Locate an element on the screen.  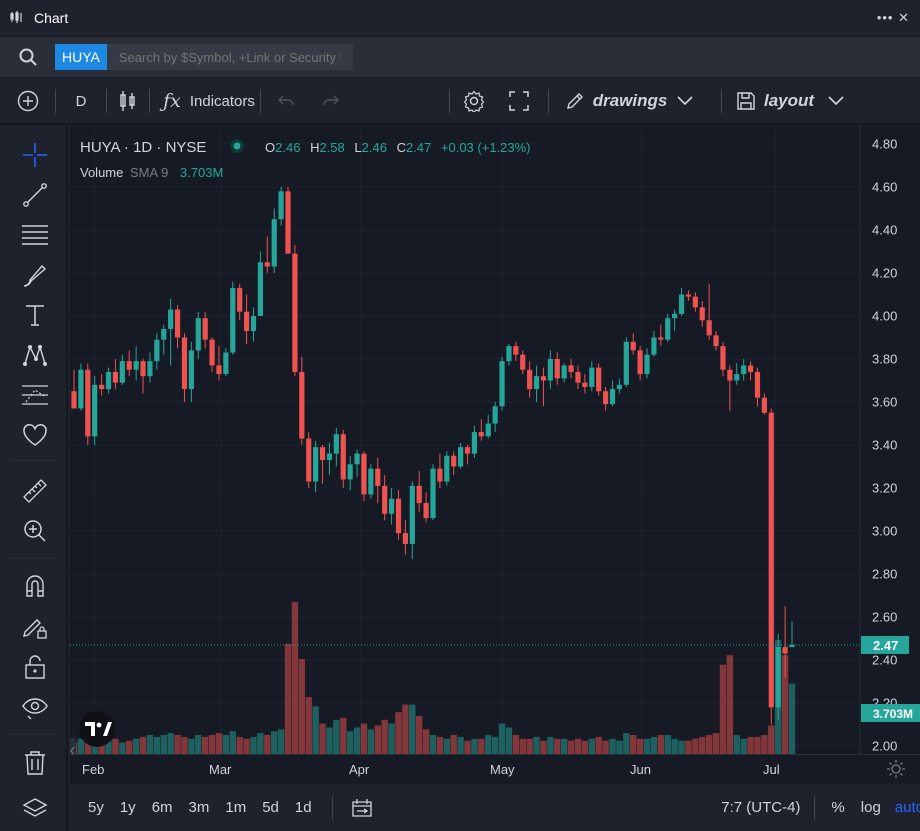
price-tick-label: 4.60 is located at coordinates (884, 187).